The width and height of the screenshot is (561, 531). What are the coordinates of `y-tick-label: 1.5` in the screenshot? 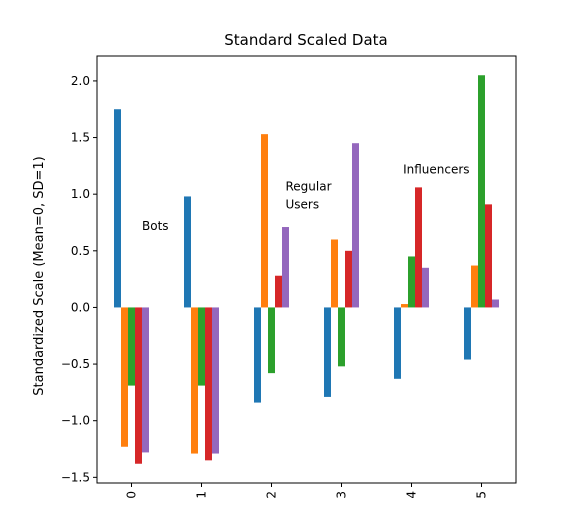 It's located at (80, 138).